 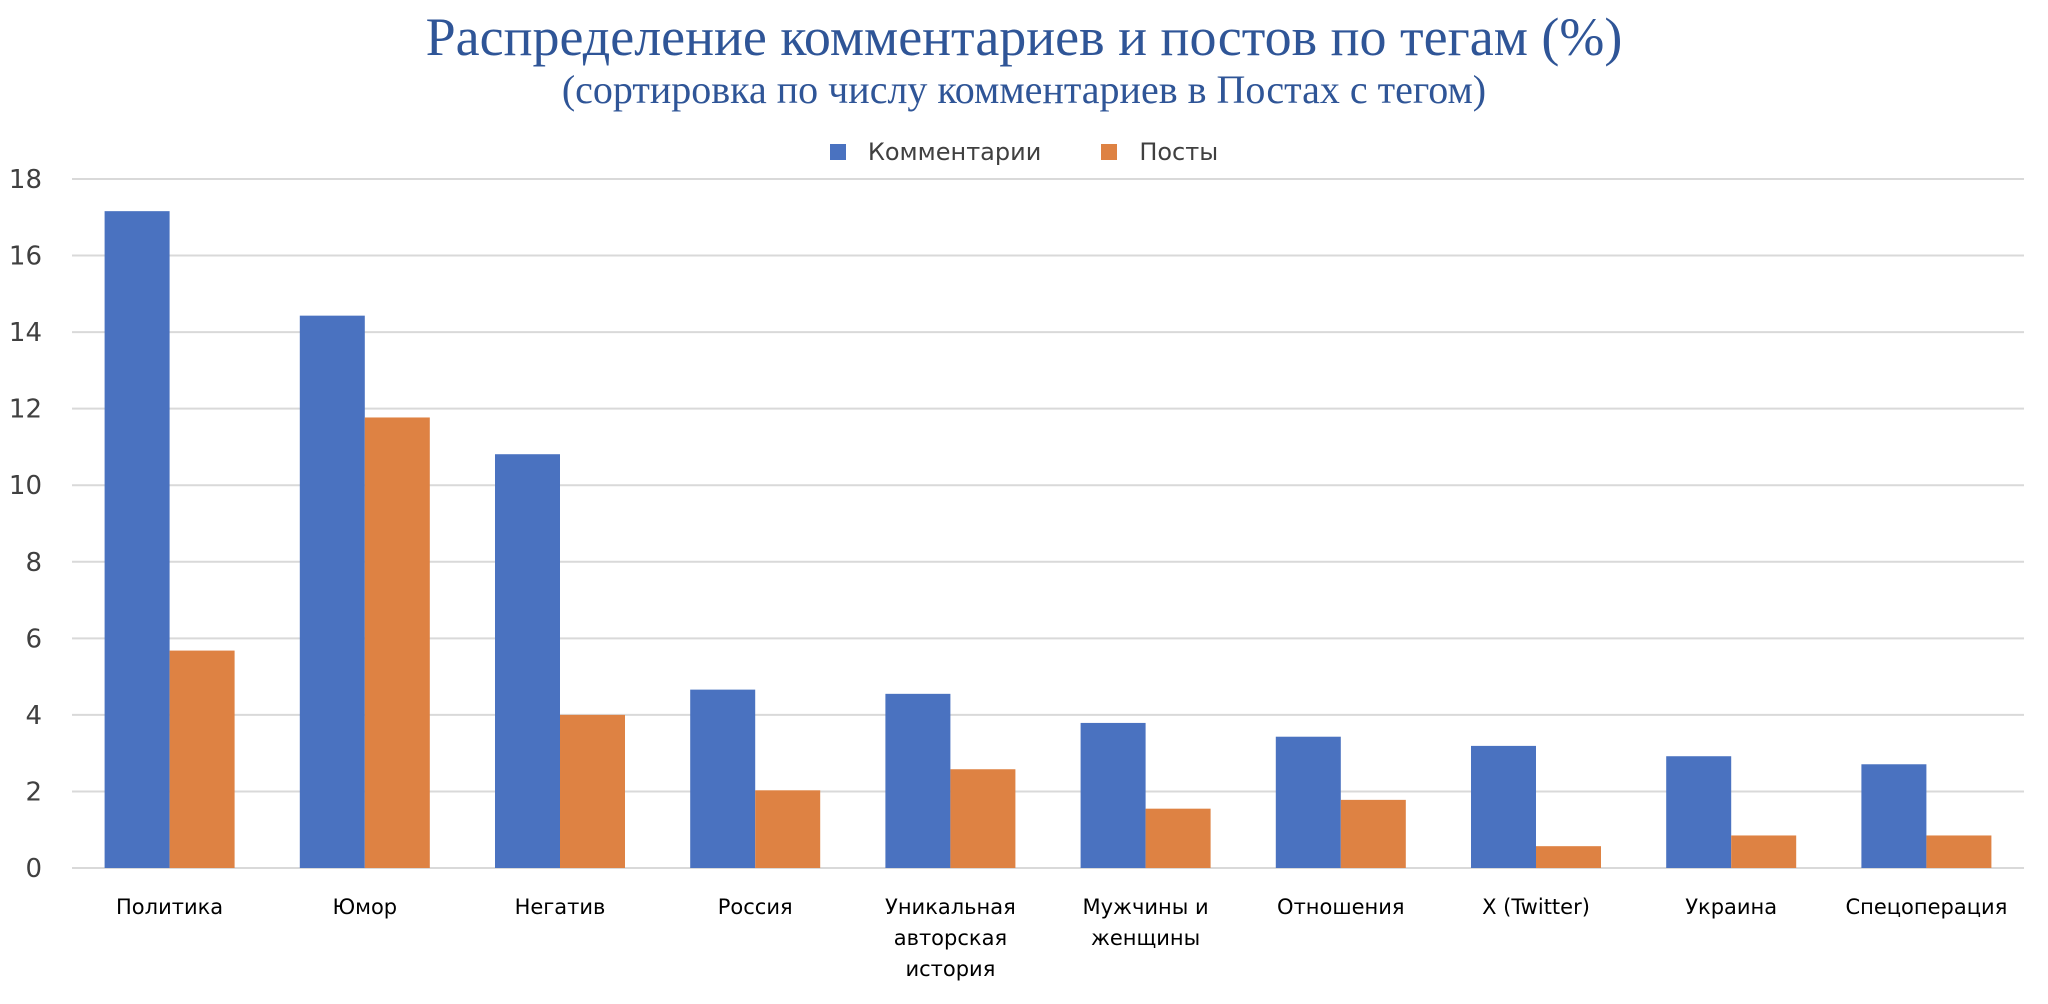 What do you see at coordinates (1179, 152) in the screenshot?
I see `legend-label-posts: Посты` at bounding box center [1179, 152].